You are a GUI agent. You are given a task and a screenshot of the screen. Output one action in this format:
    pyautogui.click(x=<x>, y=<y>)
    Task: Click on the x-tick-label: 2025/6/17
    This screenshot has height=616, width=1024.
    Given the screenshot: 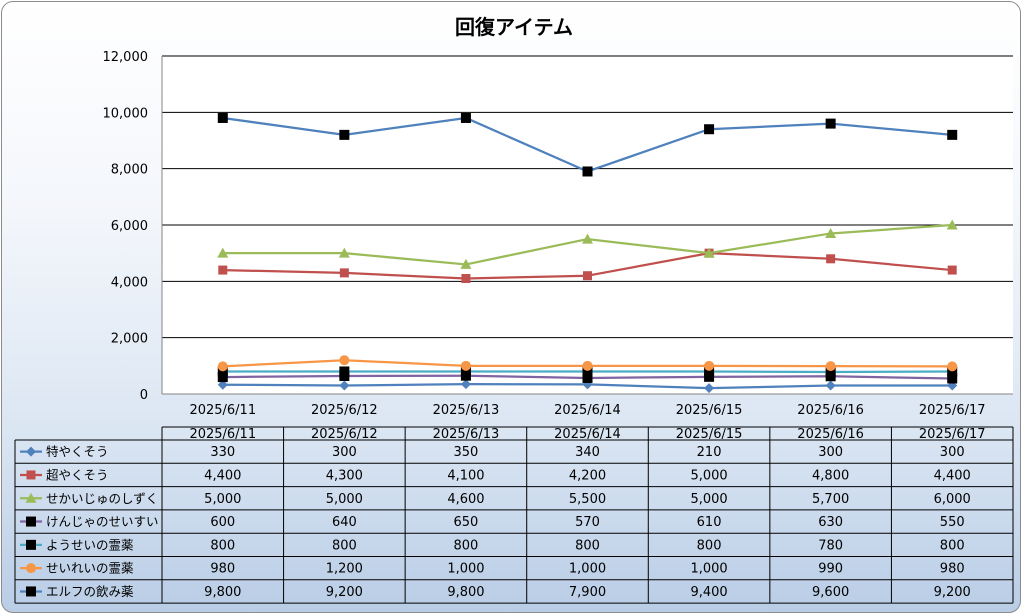 What is the action you would take?
    pyautogui.click(x=952, y=410)
    